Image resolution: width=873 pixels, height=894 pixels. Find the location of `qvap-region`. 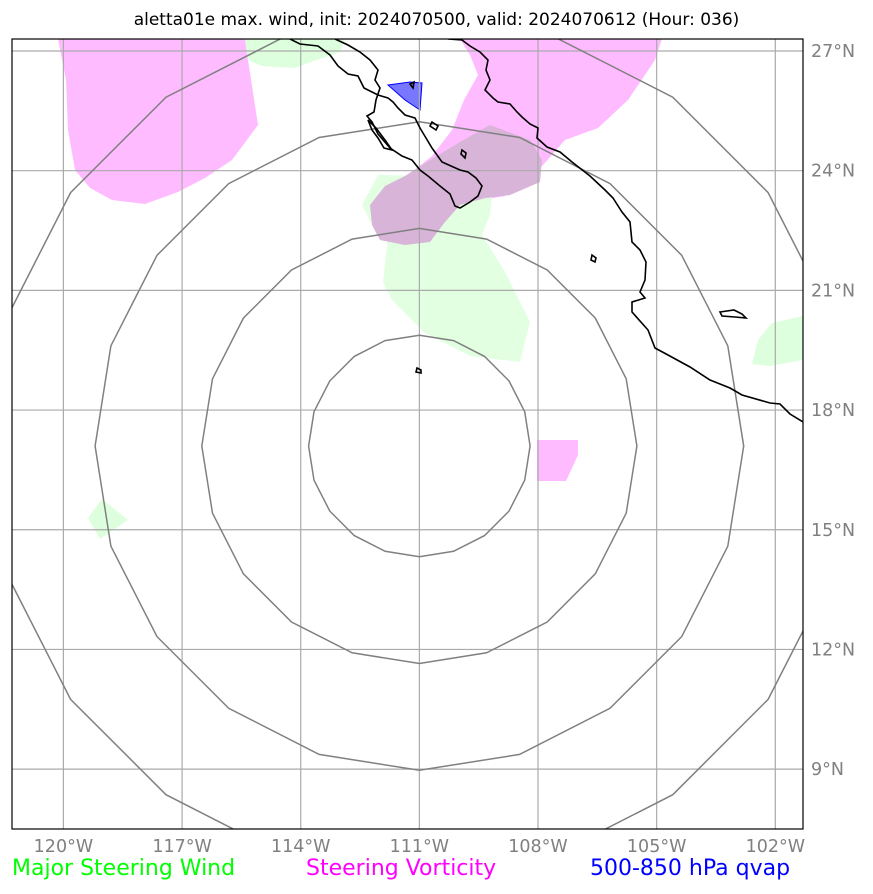

qvap-region is located at coordinates (404, 96).